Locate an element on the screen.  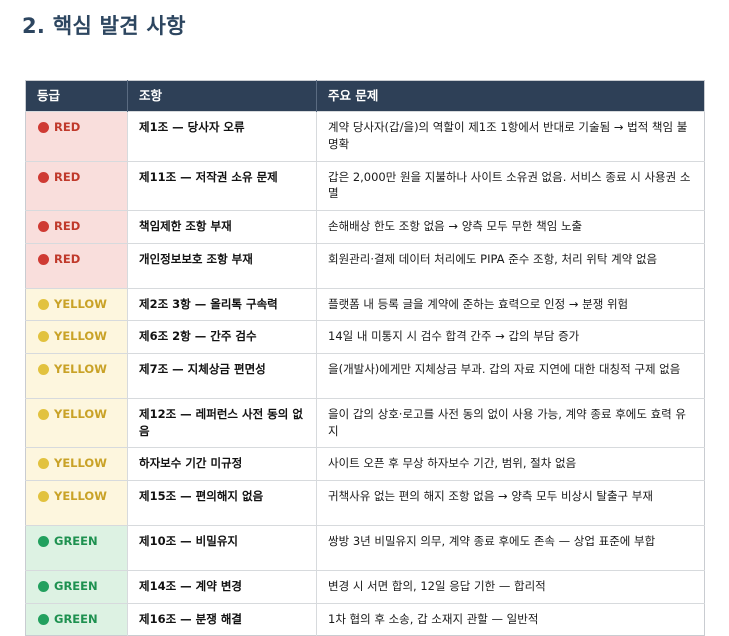
issue-cell: 귀책사유 없는 편의 해지 조항 없음 → 양측 모두 비상시 탈출구 부재 is located at coordinates (510, 503).